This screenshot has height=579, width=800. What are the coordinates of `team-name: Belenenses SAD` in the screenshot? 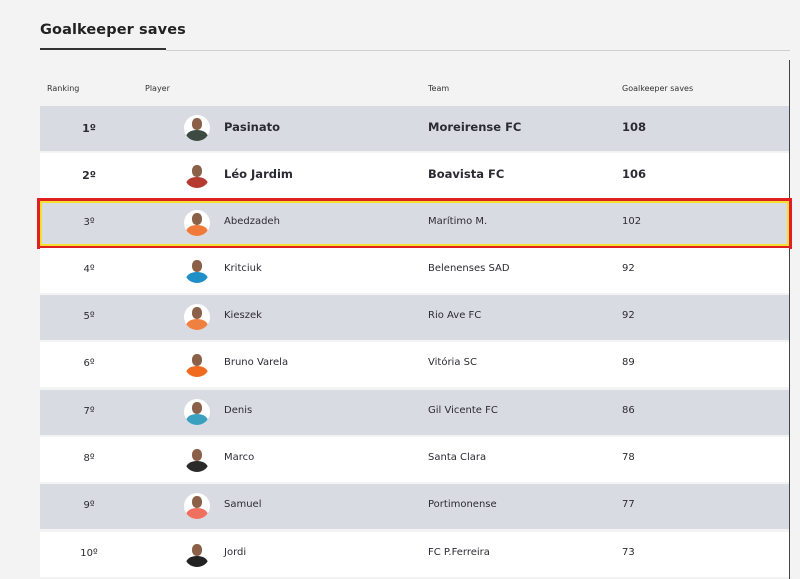 It's located at (469, 268).